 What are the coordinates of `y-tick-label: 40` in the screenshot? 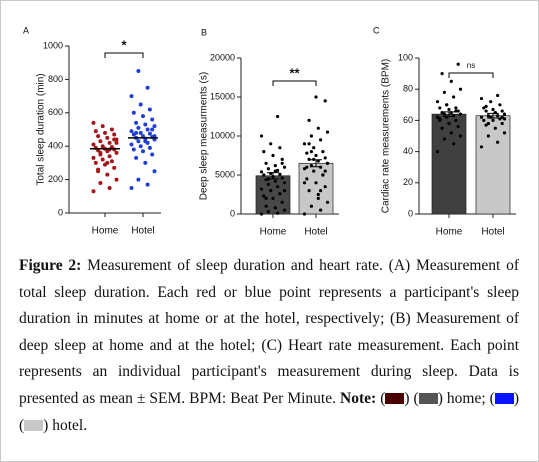 It's located at (408, 151).